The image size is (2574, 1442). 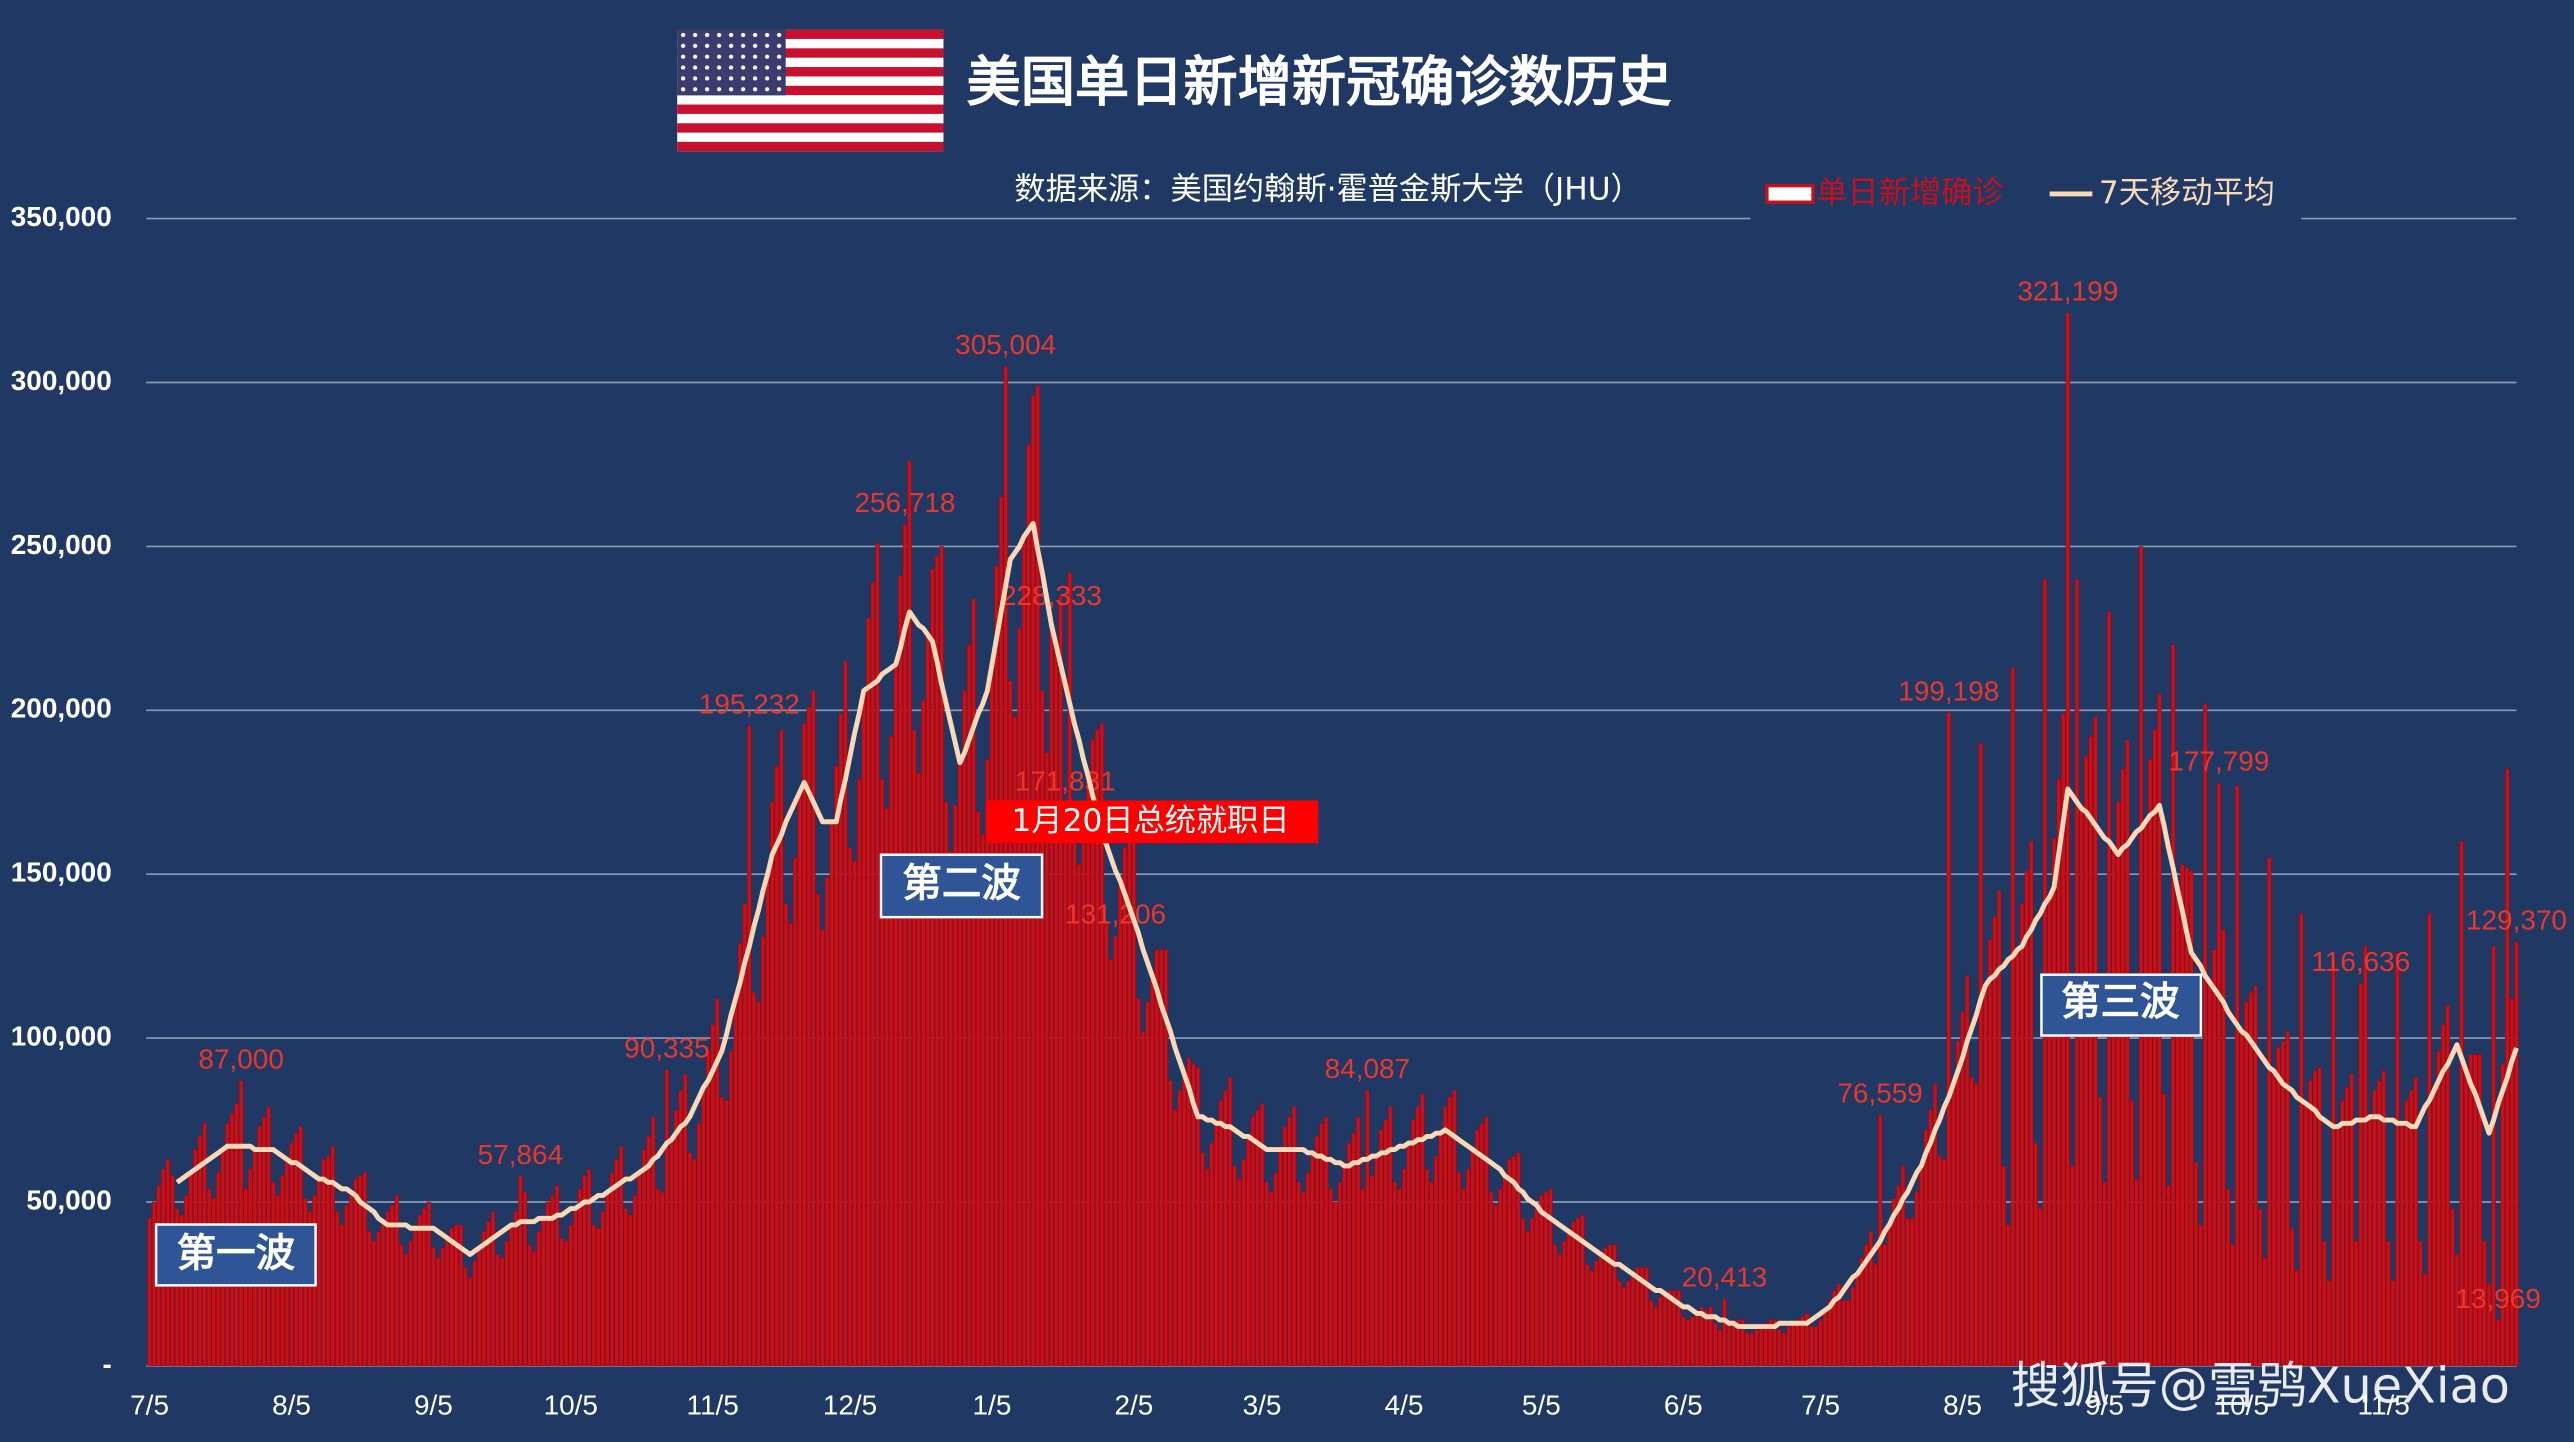 I want to click on data-label: 228,333, so click(x=1051, y=595).